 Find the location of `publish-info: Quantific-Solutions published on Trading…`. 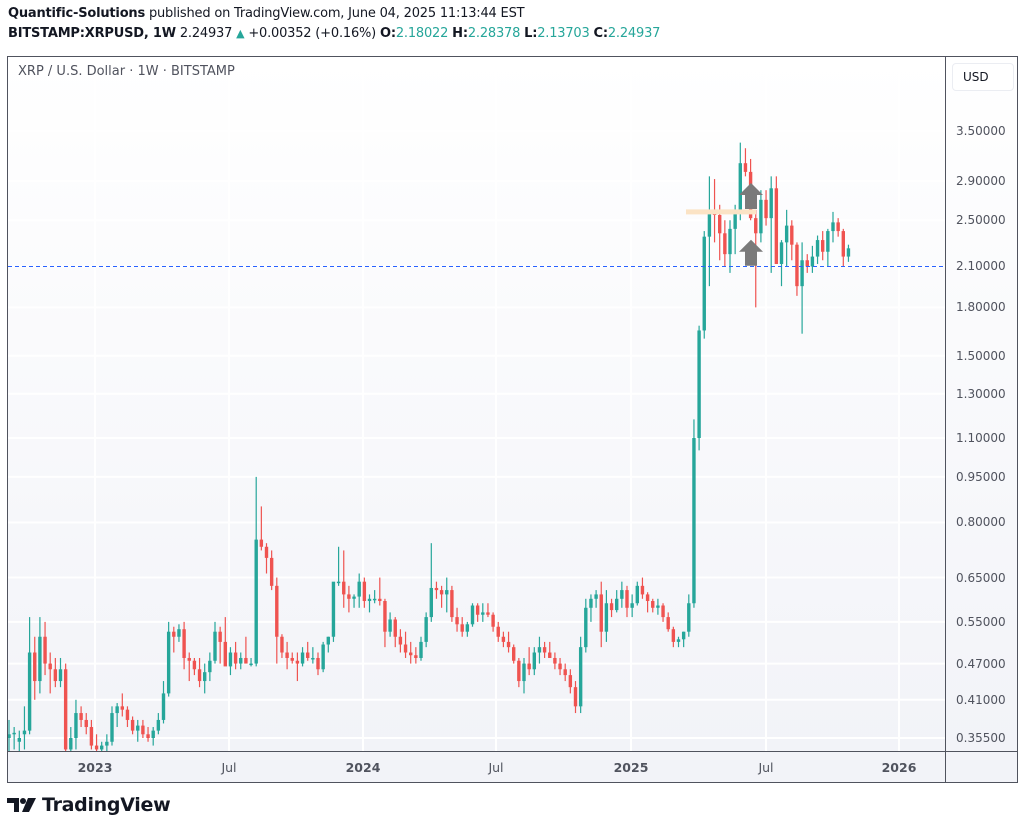

publish-info: Quantific-Solutions published on Trading… is located at coordinates (266, 13).